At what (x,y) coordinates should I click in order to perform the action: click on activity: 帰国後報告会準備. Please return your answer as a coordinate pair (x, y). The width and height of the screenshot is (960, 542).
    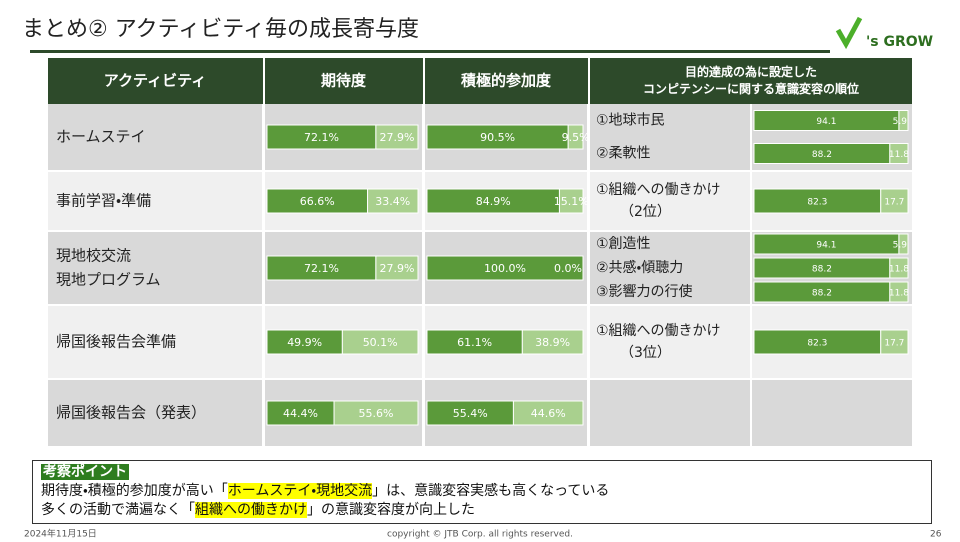
    Looking at the image, I should click on (116, 342).